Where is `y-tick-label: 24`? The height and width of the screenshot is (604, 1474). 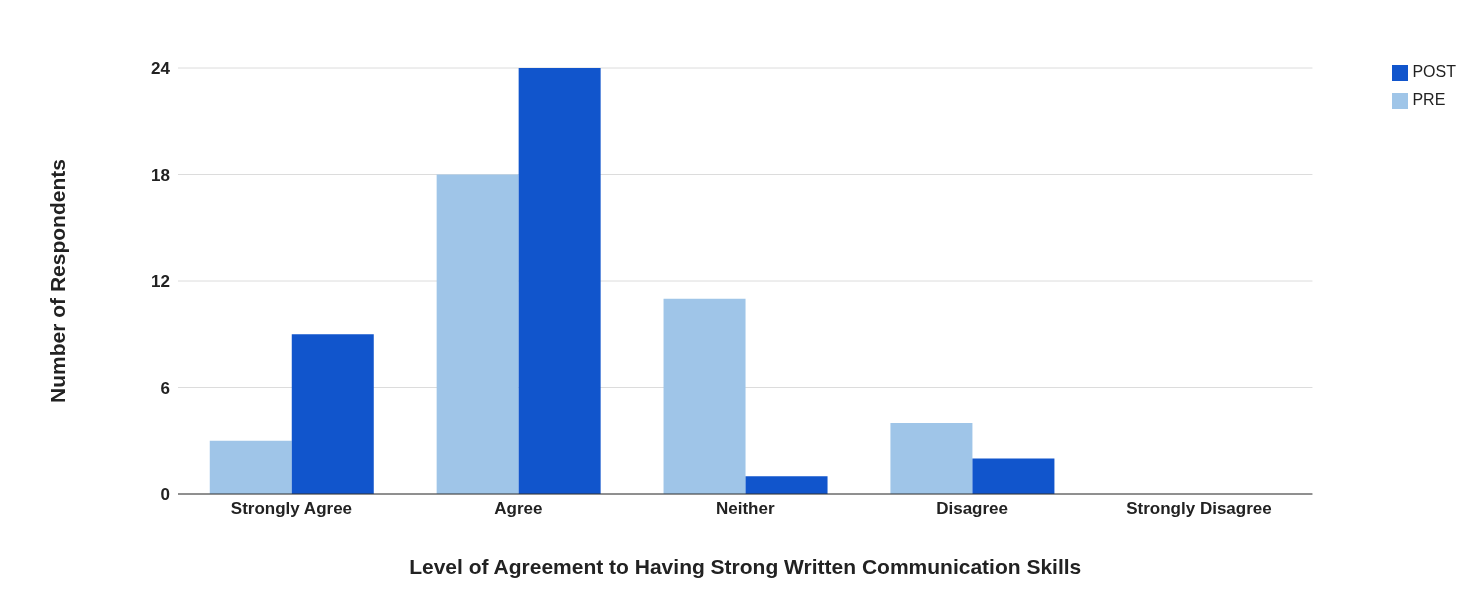 y-tick-label: 24 is located at coordinates (161, 69).